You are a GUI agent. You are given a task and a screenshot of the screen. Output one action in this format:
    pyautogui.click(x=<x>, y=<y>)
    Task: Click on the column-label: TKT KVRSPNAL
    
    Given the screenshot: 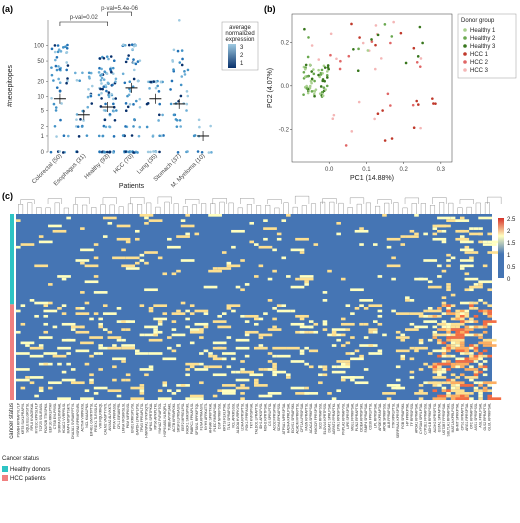 What is the action you would take?
    pyautogui.click(x=252, y=415)
    